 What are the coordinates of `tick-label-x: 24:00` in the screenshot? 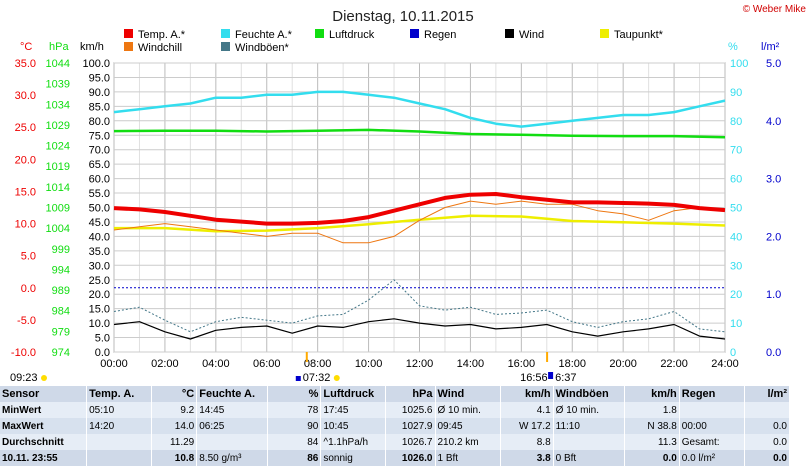 It's located at (725, 364).